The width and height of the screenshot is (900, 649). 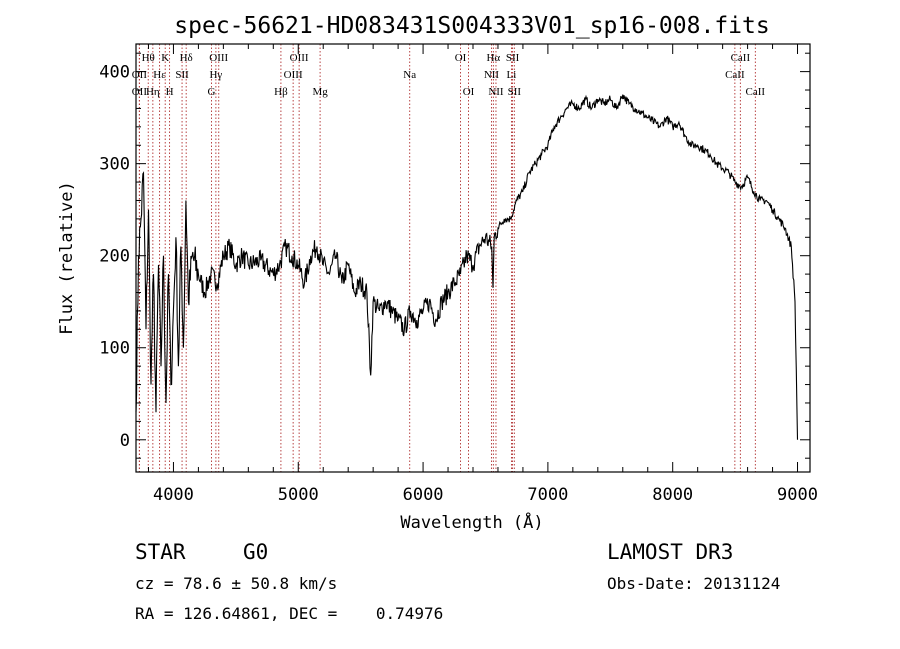 I want to click on y-axis-label: Flux (relative), so click(x=67, y=258).